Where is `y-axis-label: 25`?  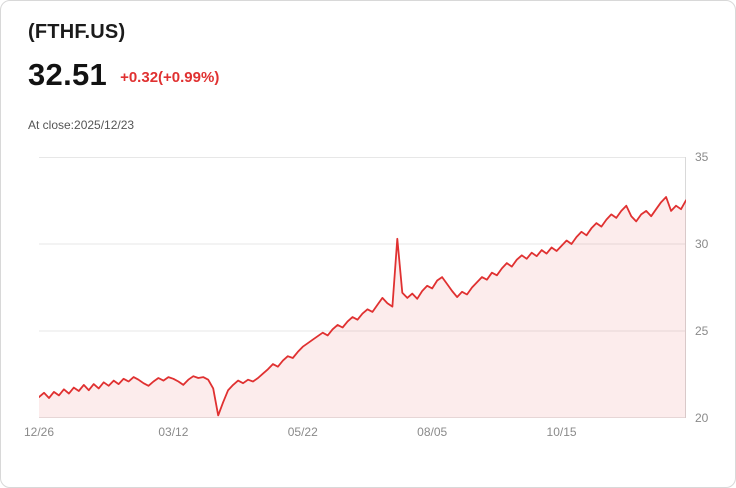
y-axis-label: 25 is located at coordinates (702, 331).